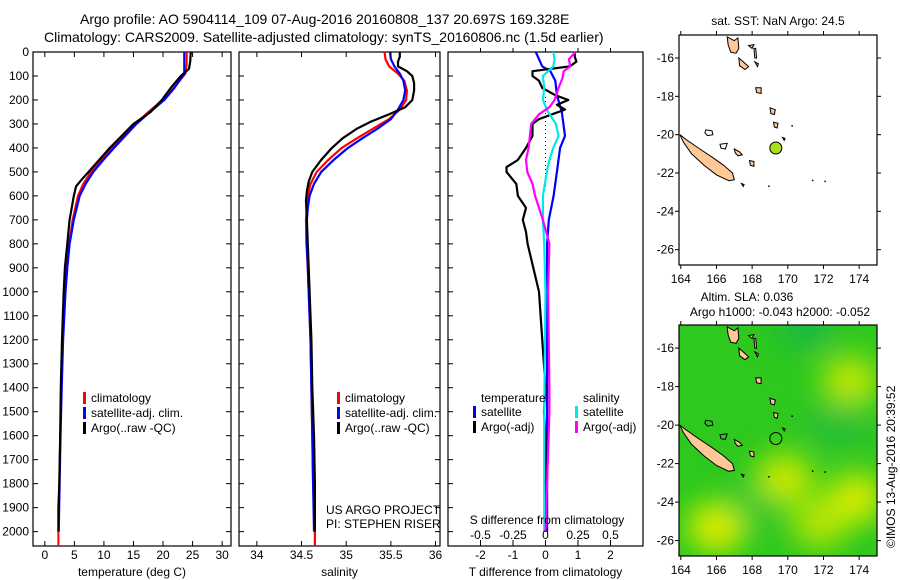 The height and width of the screenshot is (580, 900). I want to click on y-tick-label: 900, so click(19, 268).